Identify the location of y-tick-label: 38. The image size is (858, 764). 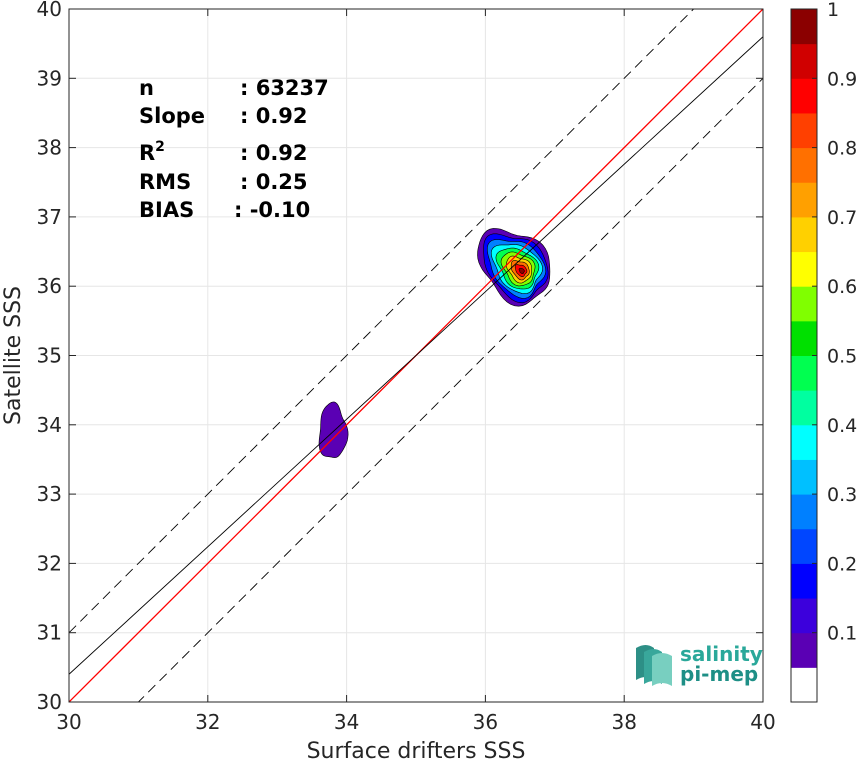
(49, 148).